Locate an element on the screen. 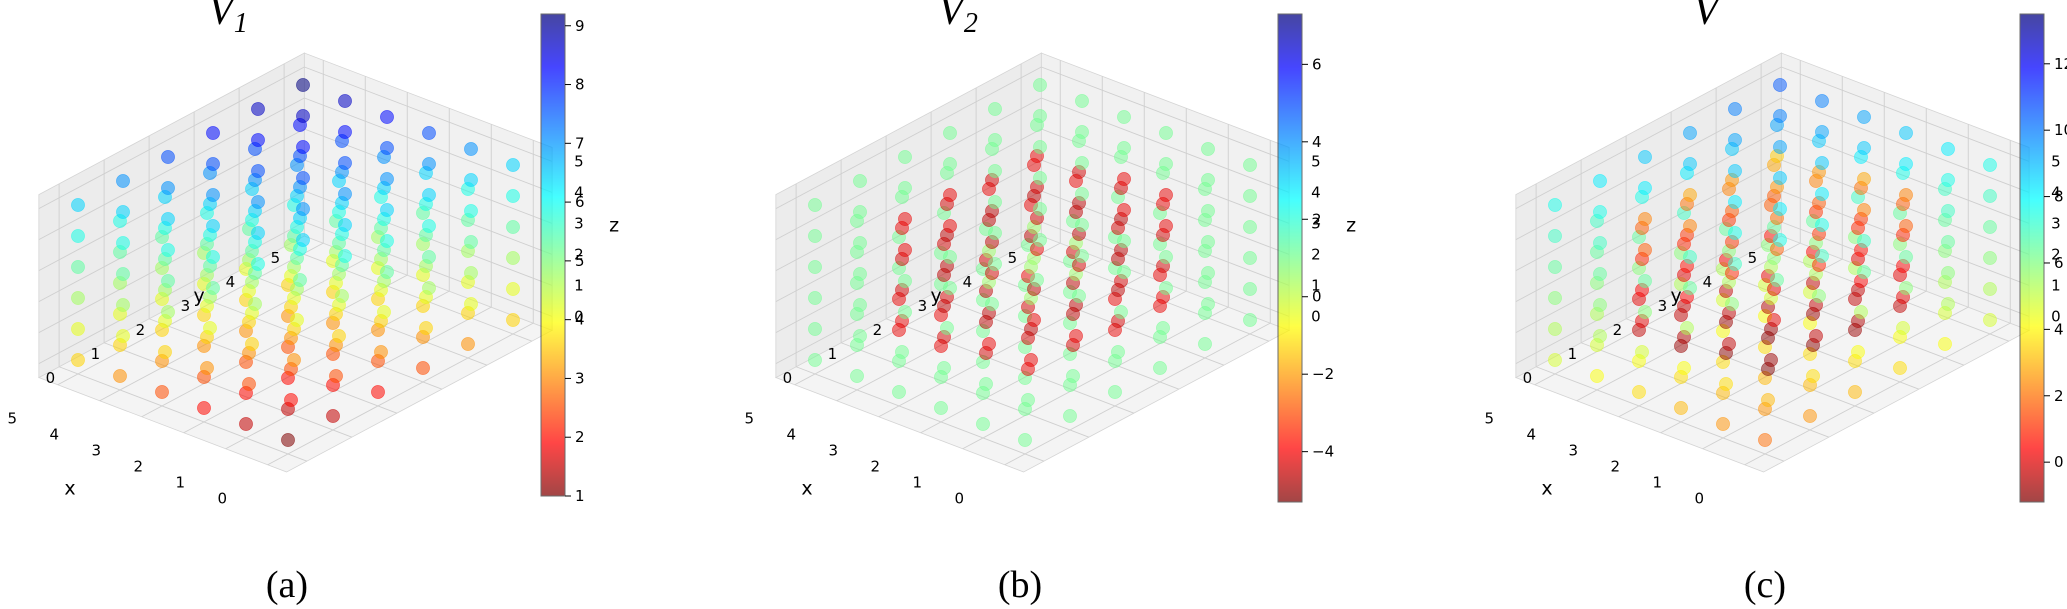 Image resolution: width=2067 pixels, height=609 pixels. colorbar-tick-label: 9 is located at coordinates (580, 26).